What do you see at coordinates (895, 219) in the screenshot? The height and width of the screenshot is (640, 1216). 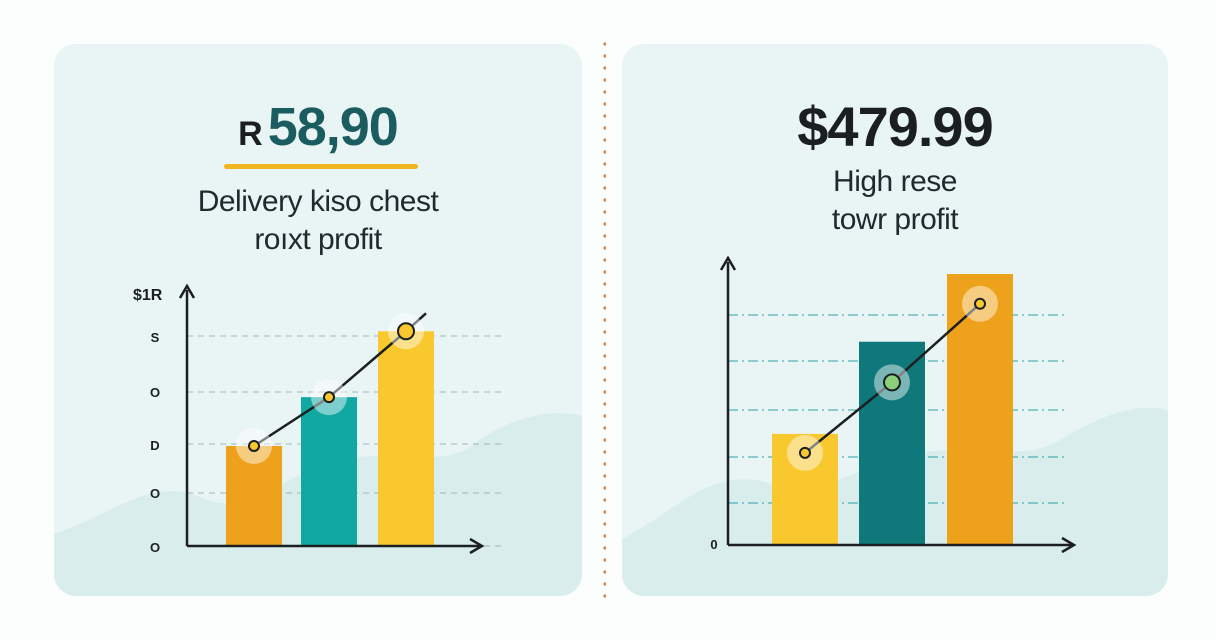 I see `right-subtitle-line2: towr profit` at bounding box center [895, 219].